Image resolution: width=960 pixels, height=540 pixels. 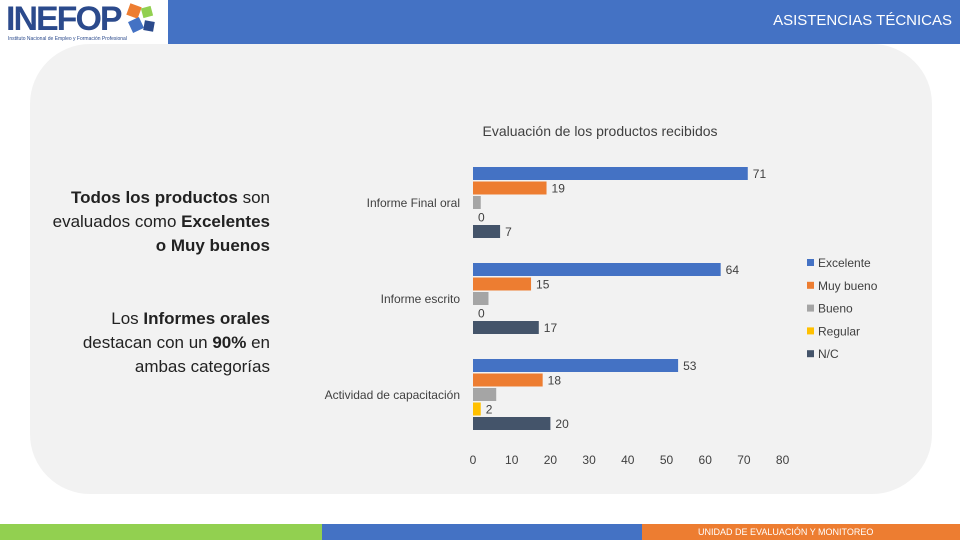 What do you see at coordinates (848, 286) in the screenshot?
I see `legend-label-1: Muy bueno` at bounding box center [848, 286].